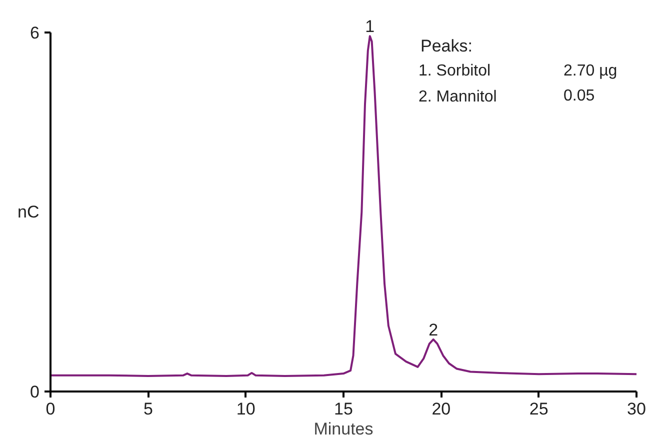  Describe the element at coordinates (454, 71) in the screenshot. I see `annotation: 1. Sorbitol` at that location.